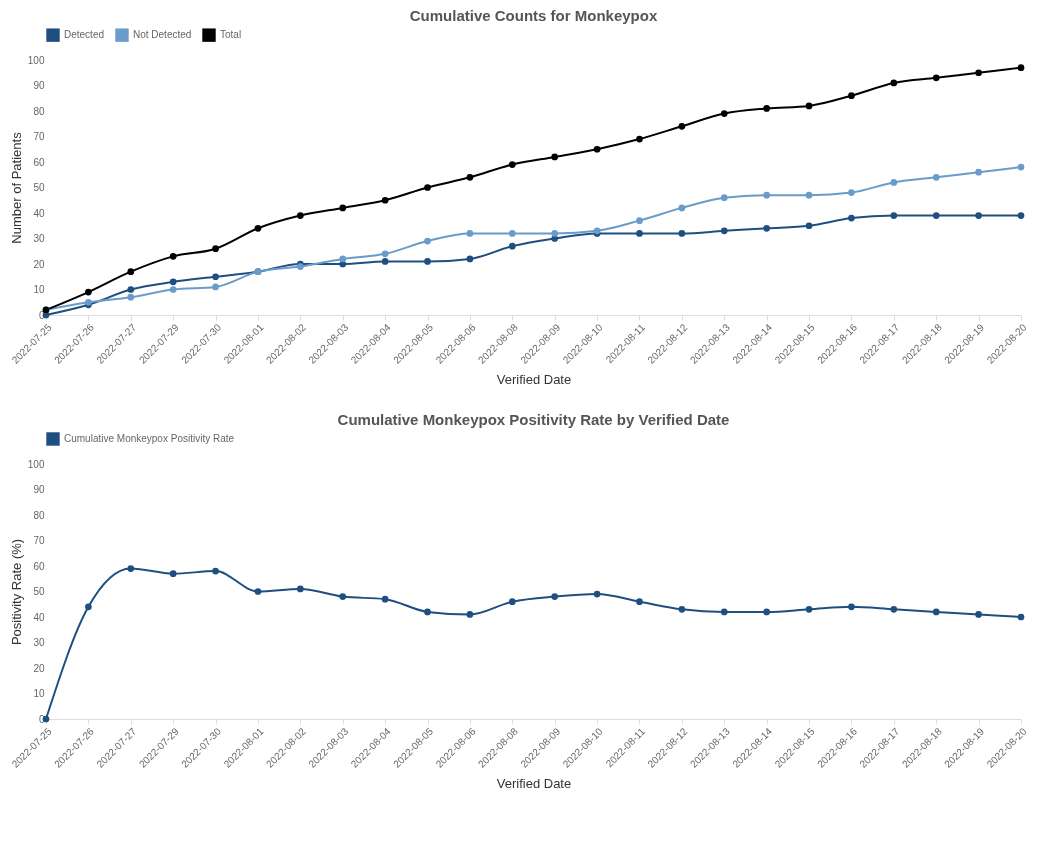 Image resolution: width=1054 pixels, height=847 pixels. What do you see at coordinates (39, 617) in the screenshot?
I see `y-tick-label: 40` at bounding box center [39, 617].